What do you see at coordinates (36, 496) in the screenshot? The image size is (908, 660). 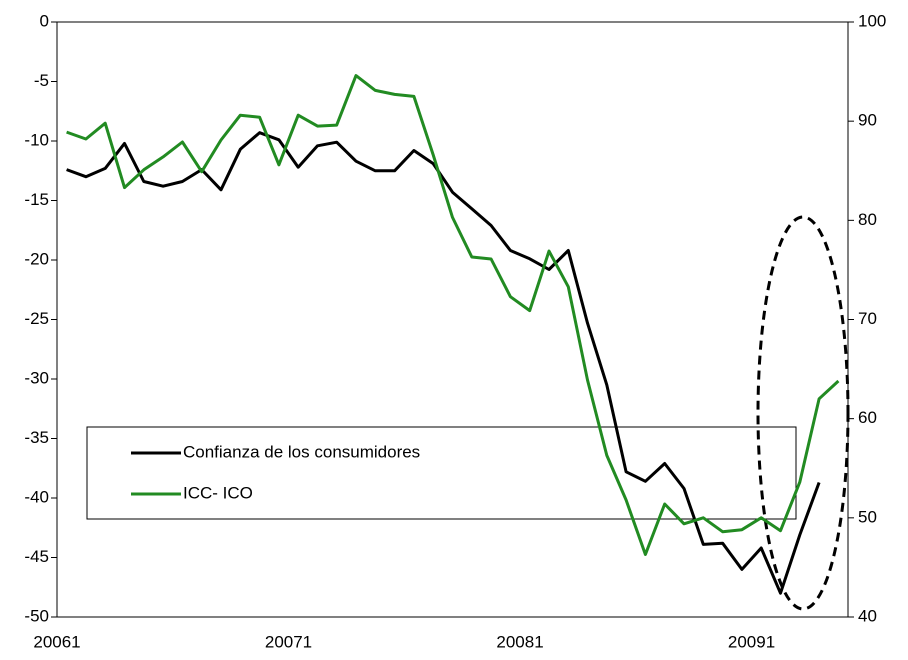 I see `y-tick-label: -40` at bounding box center [36, 496].